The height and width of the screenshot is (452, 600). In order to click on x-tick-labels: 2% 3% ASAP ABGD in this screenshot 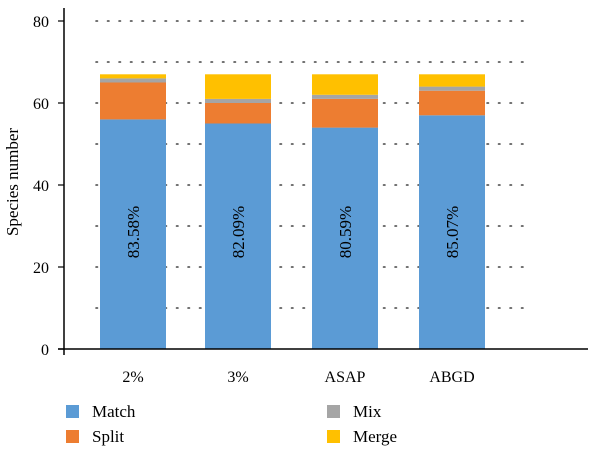, I will do `click(298, 377)`.